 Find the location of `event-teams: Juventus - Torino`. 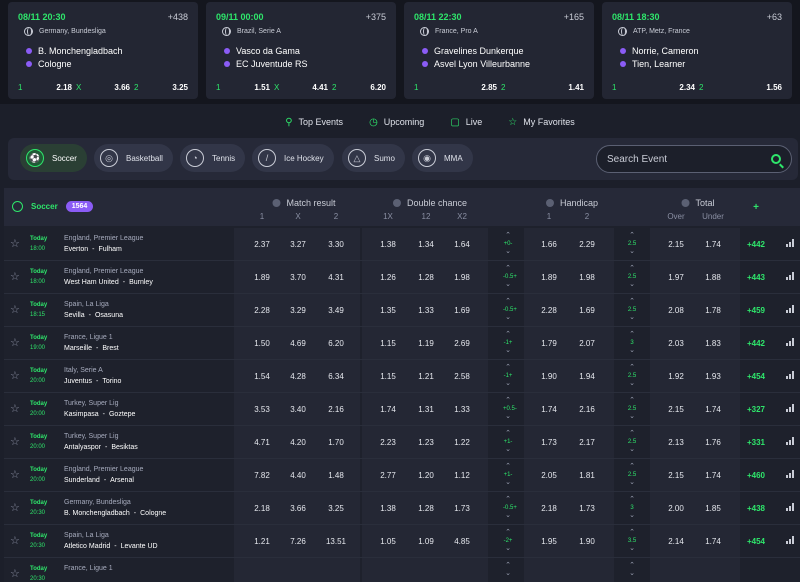

event-teams: Juventus - Torino is located at coordinates (92, 381).